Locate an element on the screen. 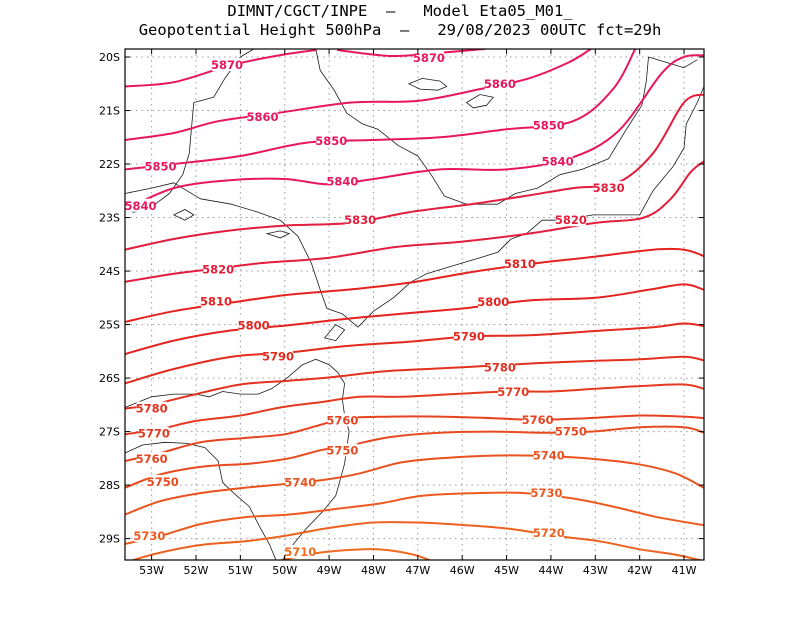  y-tick-label: 25S is located at coordinates (109, 325).